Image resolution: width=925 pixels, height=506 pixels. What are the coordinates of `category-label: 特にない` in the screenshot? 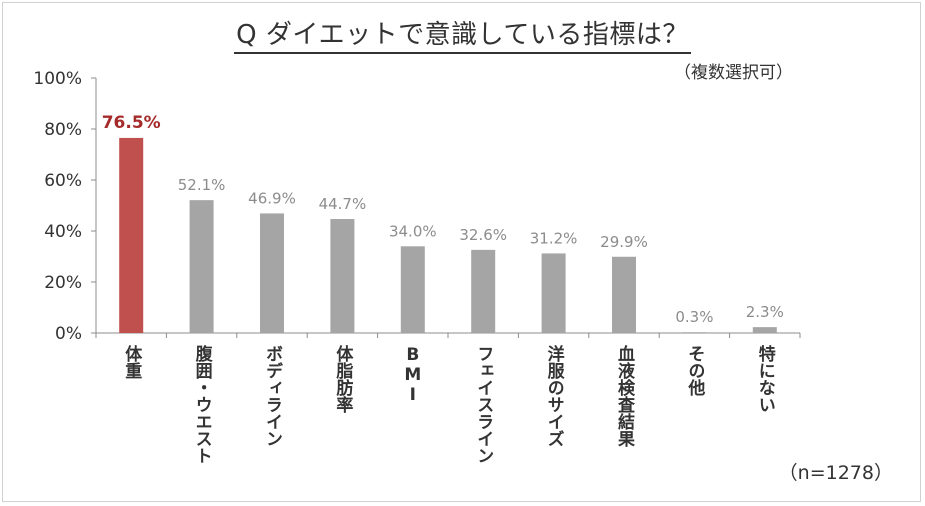 It's located at (764, 379).